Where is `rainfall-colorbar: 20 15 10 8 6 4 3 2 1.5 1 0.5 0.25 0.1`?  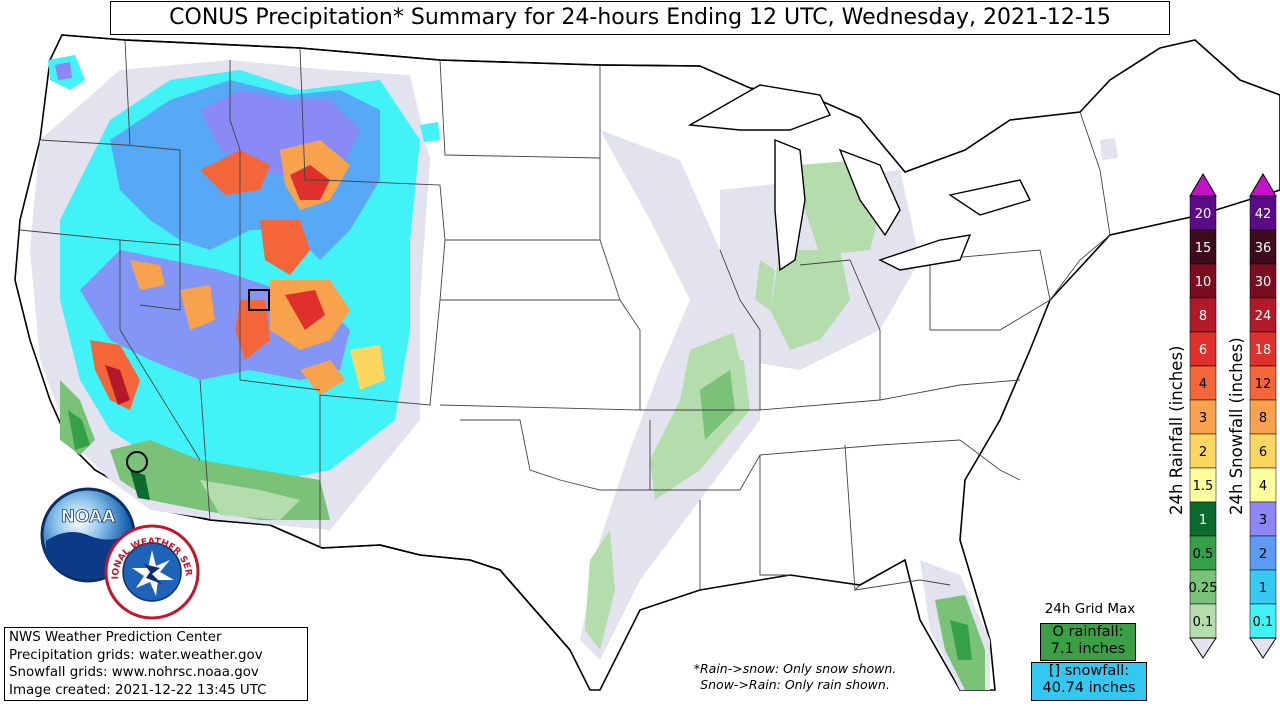
rainfall-colorbar: 20 15 10 8 6 4 3 2 1.5 1 0.5 0.25 0.1 is located at coordinates (1203, 416).